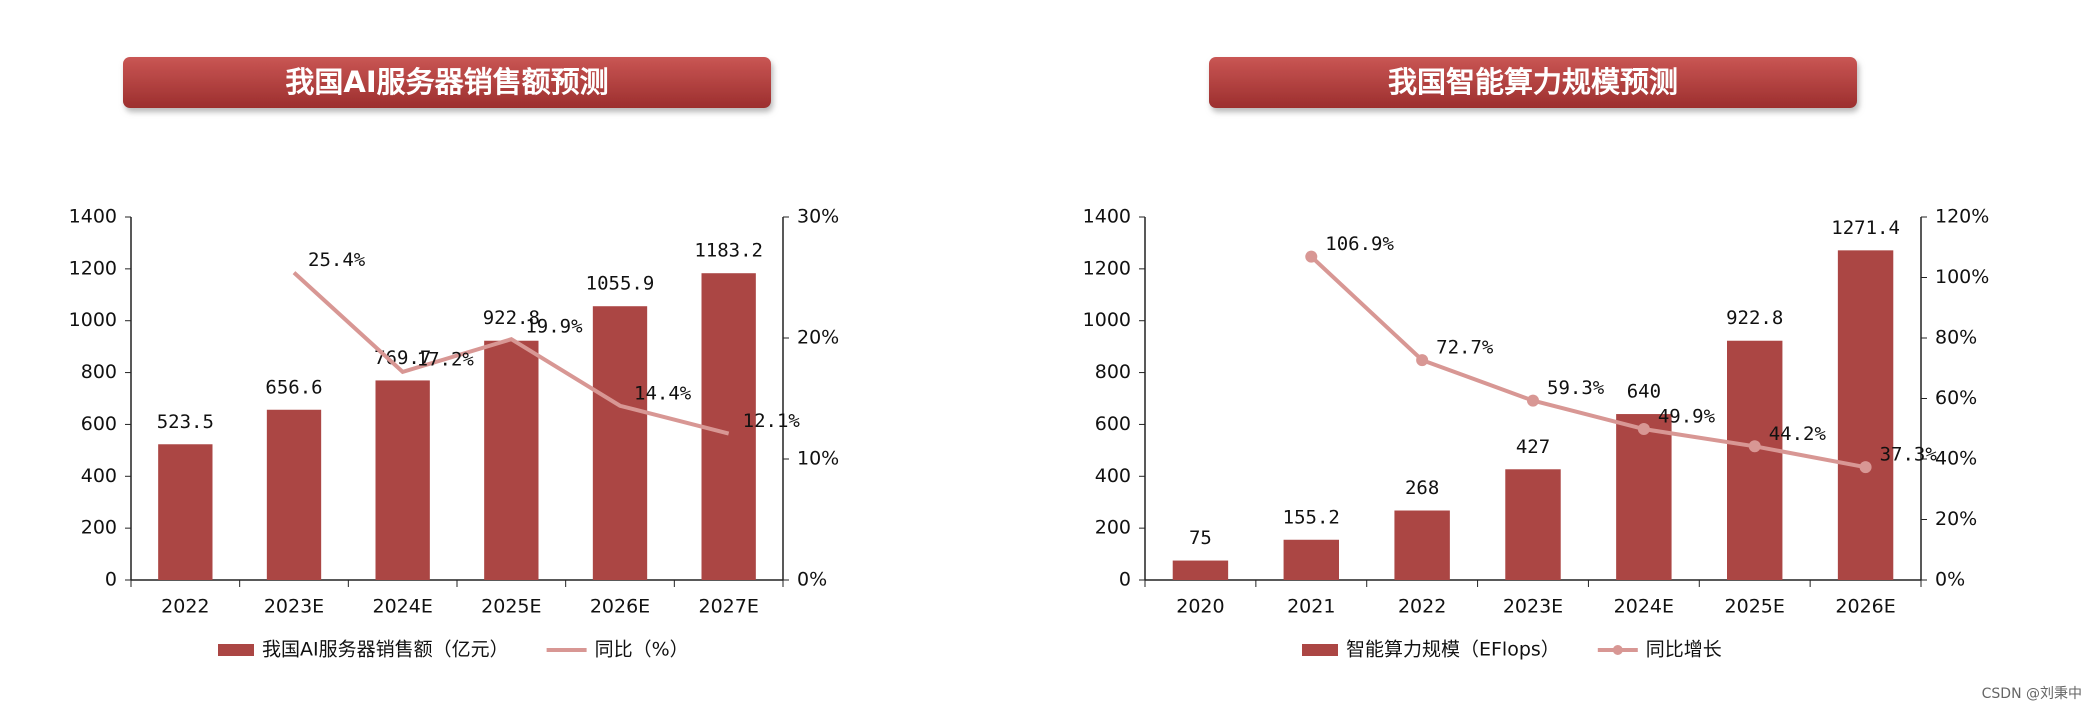 This screenshot has width=2092, height=710. Describe the element at coordinates (1909, 455) in the screenshot. I see `line-value-label: 37.3%` at that location.